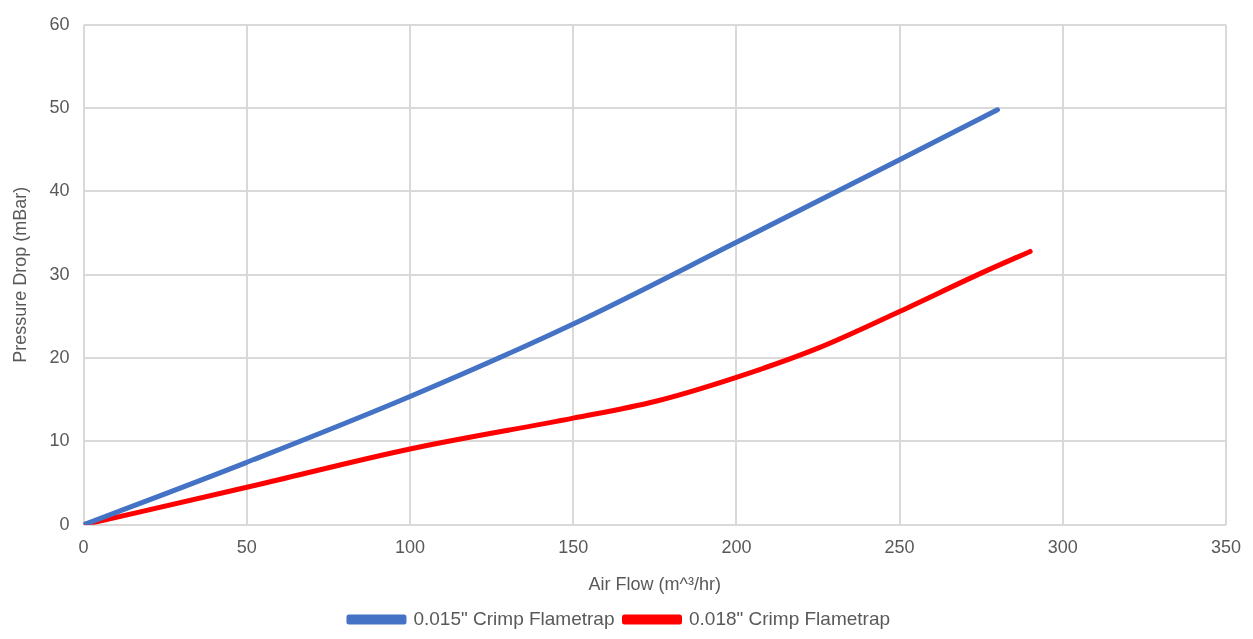  Describe the element at coordinates (514, 618) in the screenshot. I see `legend-label: 0.015" Crimp Flametrap` at that location.